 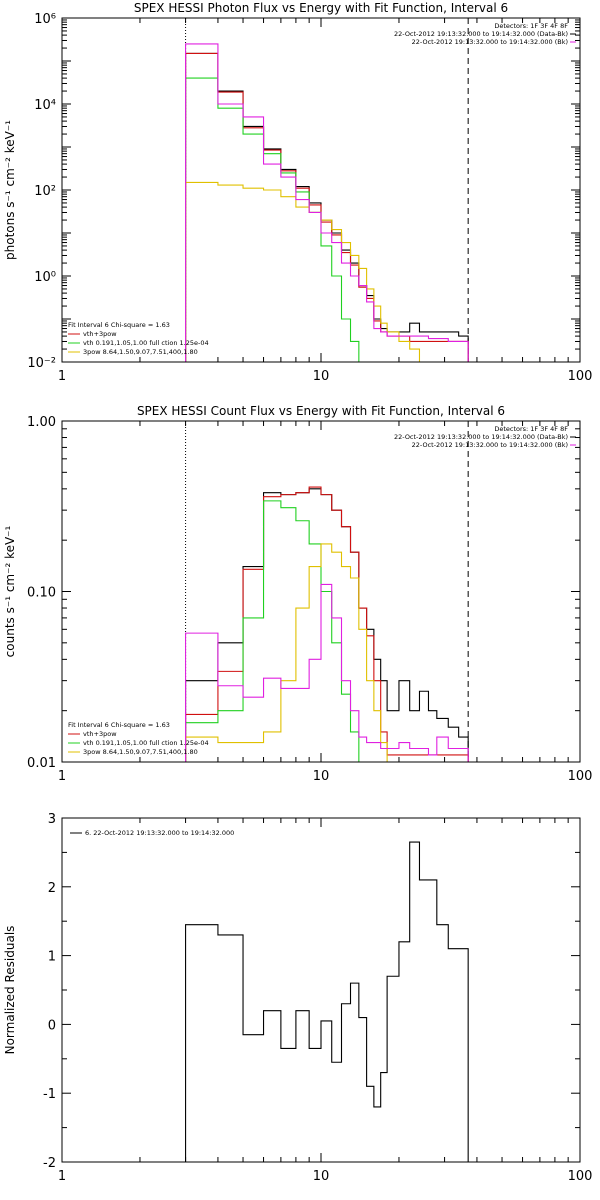 What do you see at coordinates (41, 422) in the screenshot?
I see `y-tick-label: 1.00` at bounding box center [41, 422].